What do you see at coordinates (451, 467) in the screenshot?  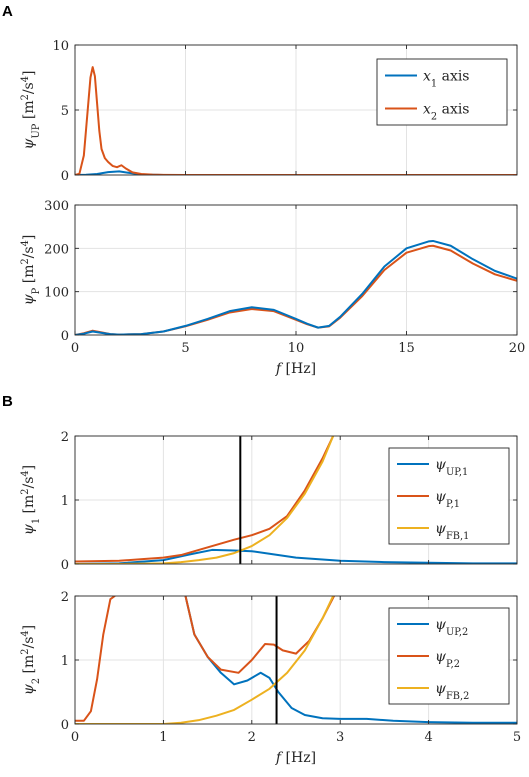 I see `legend-entry: ψUP,1` at bounding box center [451, 467].